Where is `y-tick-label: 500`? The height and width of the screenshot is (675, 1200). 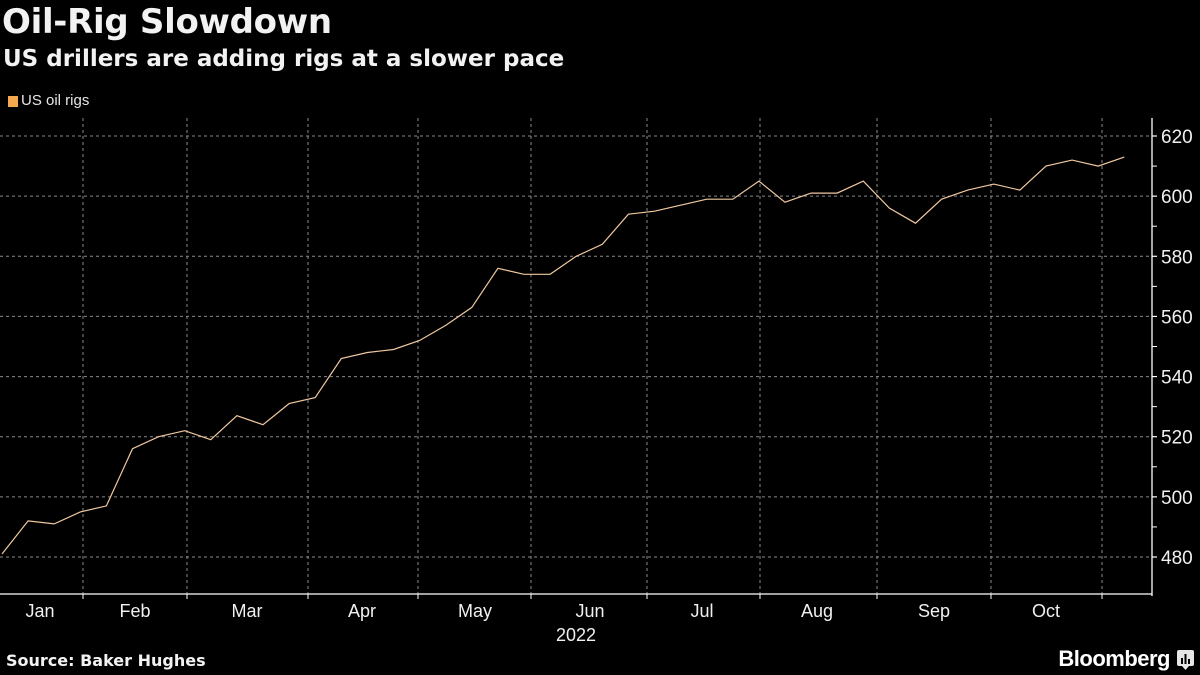 y-tick-label: 500 is located at coordinates (1177, 498).